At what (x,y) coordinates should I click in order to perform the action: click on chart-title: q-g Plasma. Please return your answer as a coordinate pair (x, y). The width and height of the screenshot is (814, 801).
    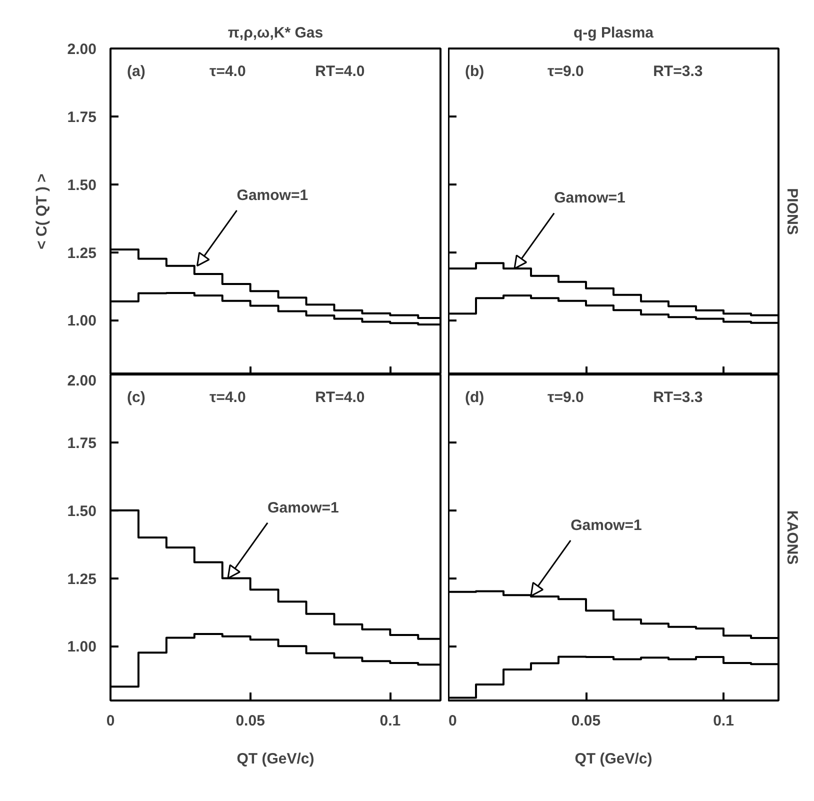
    Looking at the image, I should click on (613, 33).